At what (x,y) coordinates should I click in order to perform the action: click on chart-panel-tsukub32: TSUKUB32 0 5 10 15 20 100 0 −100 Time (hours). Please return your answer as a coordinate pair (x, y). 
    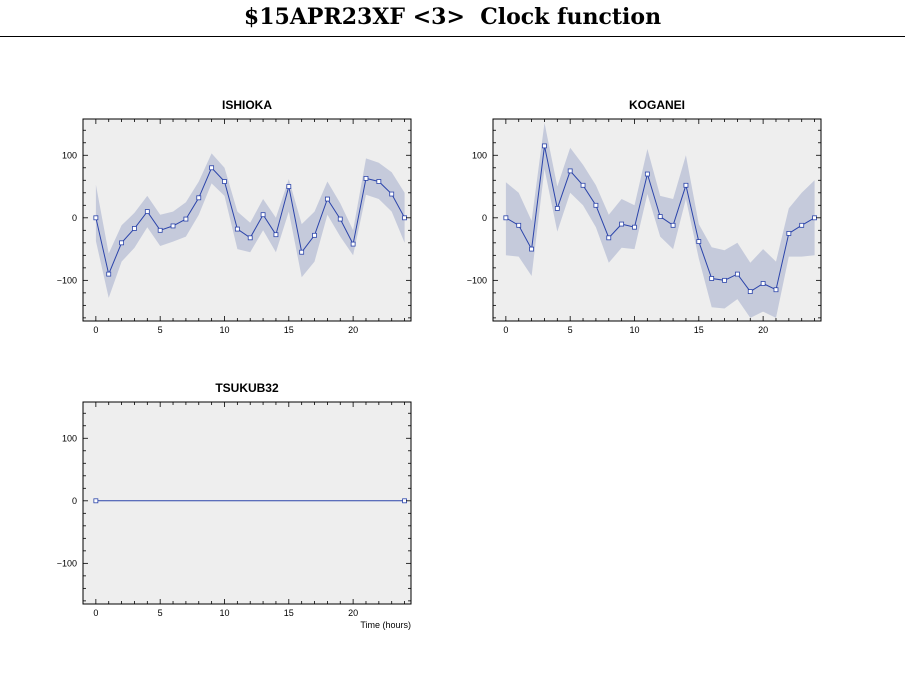
    Looking at the image, I should click on (234, 505).